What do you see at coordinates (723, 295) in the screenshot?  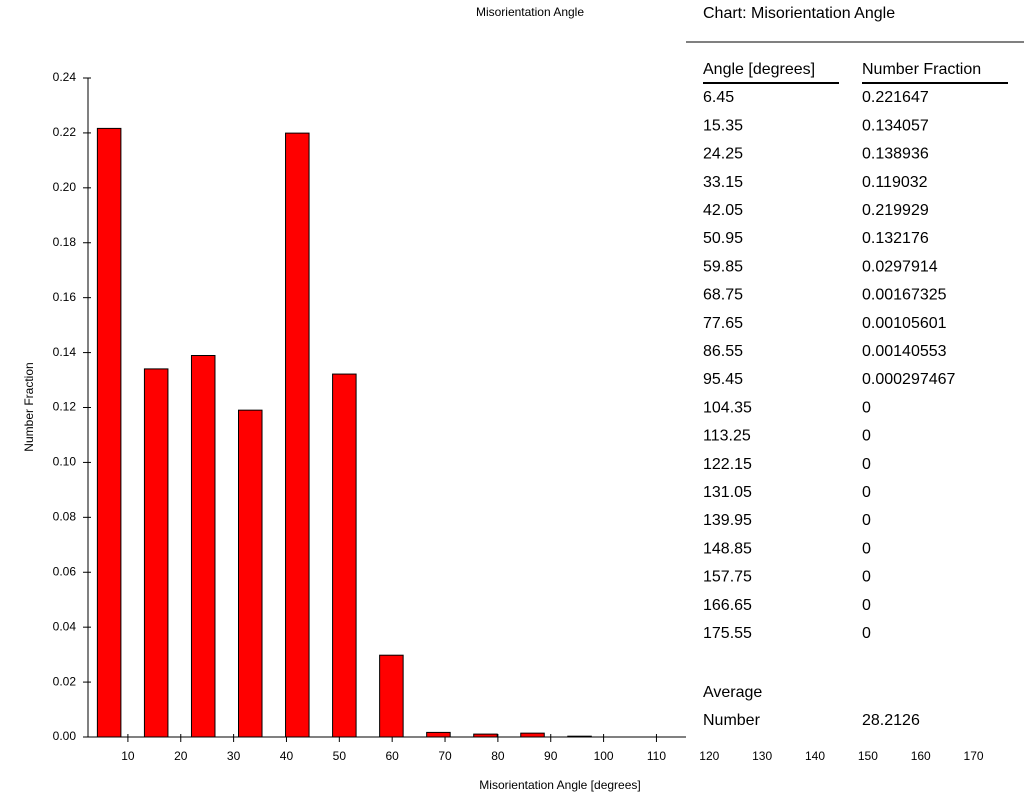 I see `table-angle: 68.75` at bounding box center [723, 295].